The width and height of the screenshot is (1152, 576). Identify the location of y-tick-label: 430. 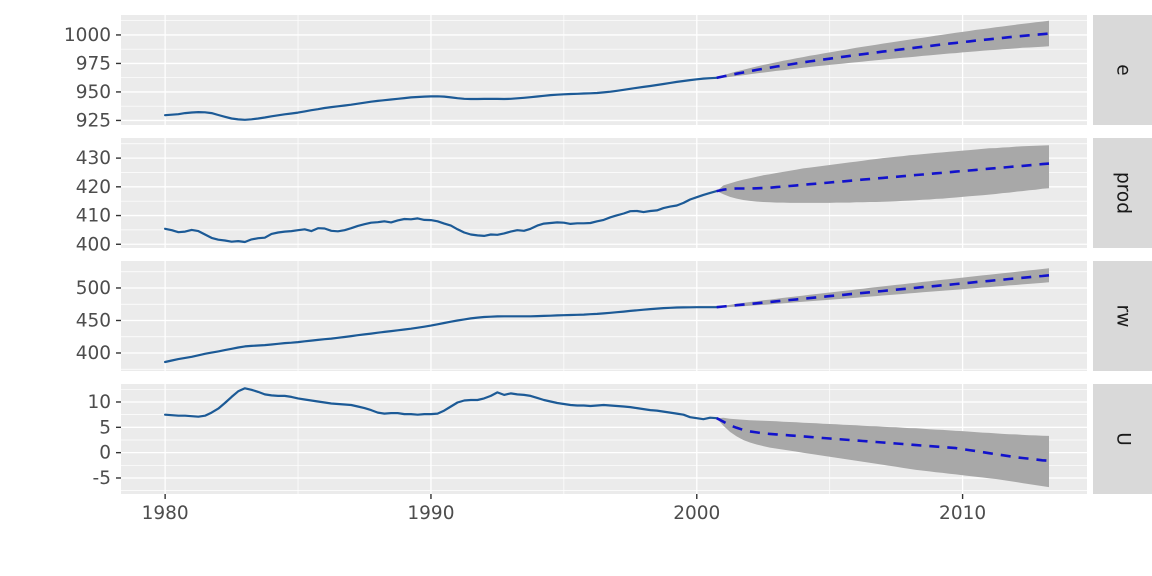
(93, 158).